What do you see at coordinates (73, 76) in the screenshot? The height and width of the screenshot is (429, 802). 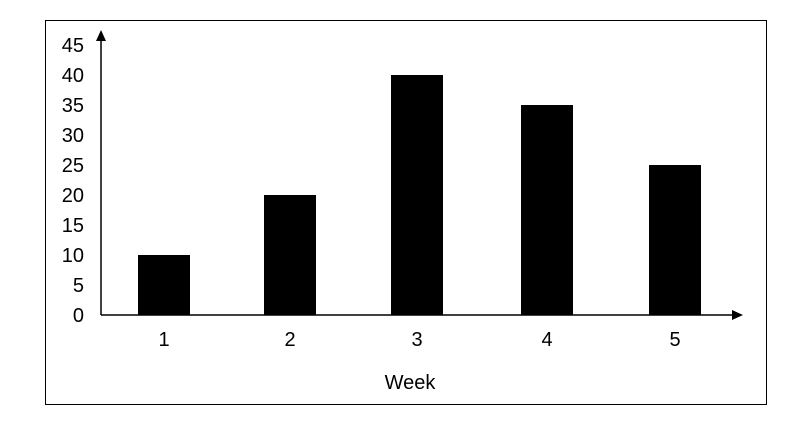 I see `y-tick-label: 40` at bounding box center [73, 76].